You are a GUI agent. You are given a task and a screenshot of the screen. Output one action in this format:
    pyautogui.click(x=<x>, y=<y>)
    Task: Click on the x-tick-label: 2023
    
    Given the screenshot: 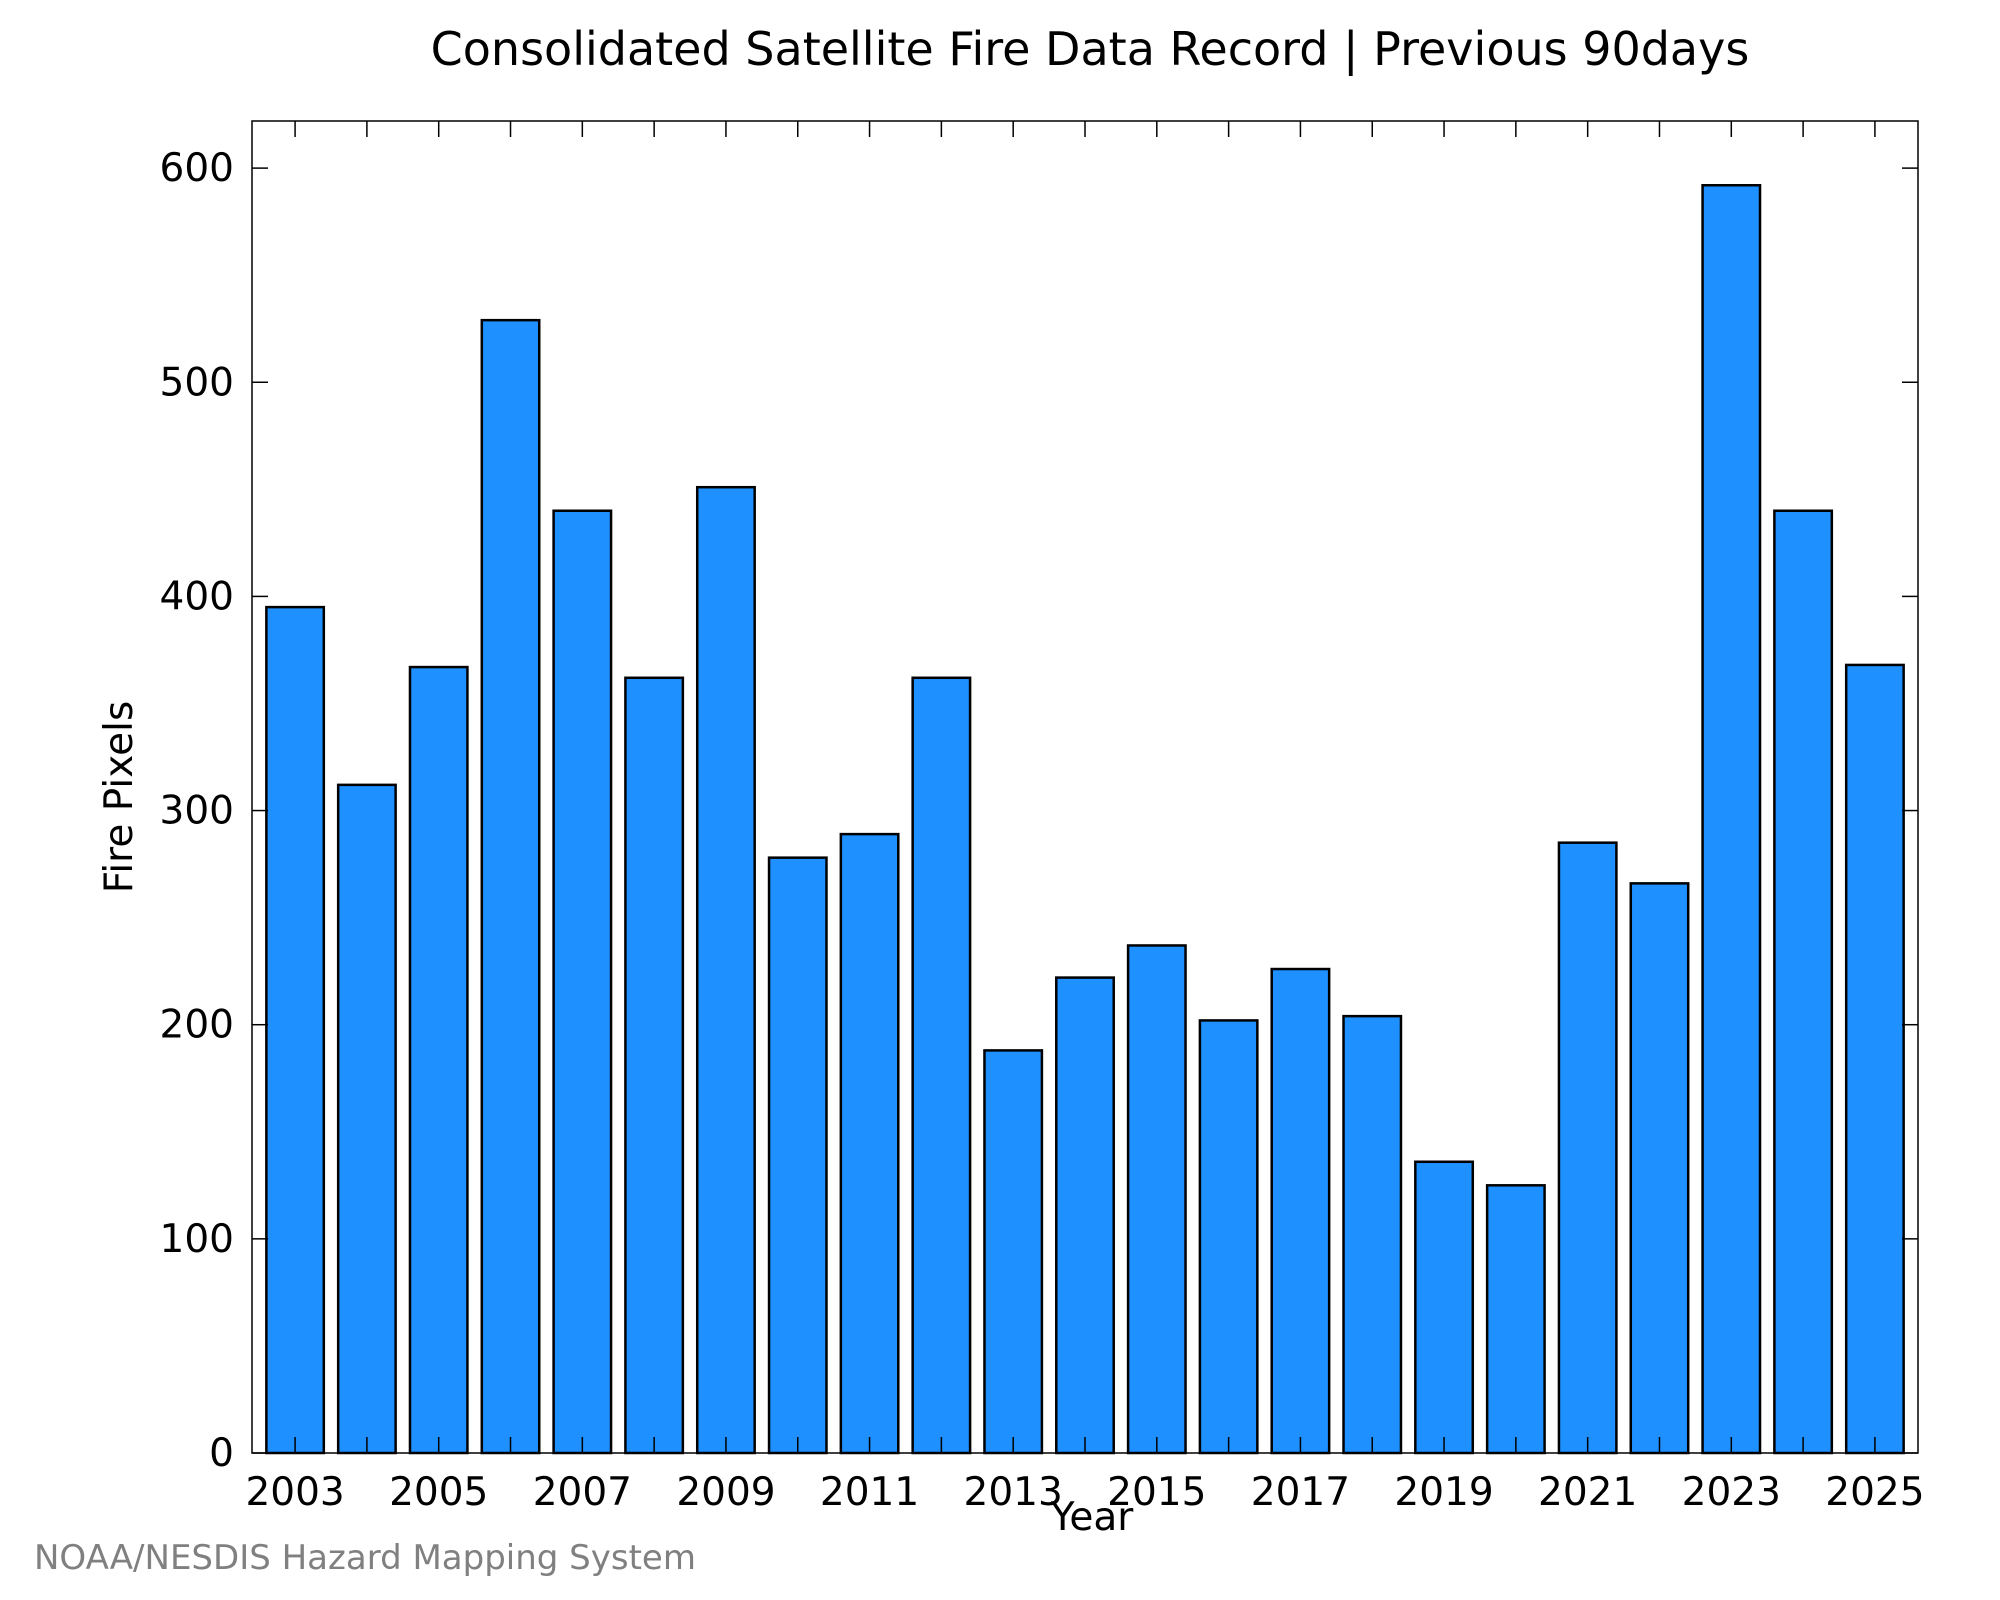 What is the action you would take?
    pyautogui.click(x=1731, y=1492)
    